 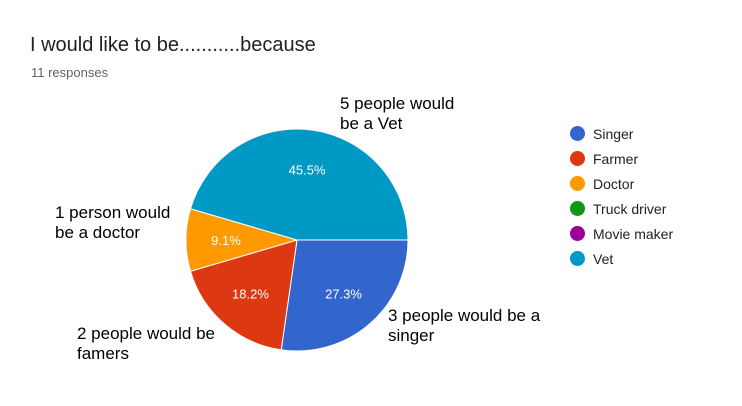 I want to click on annotation-vet: 5 people would be a Vet, so click(x=397, y=113).